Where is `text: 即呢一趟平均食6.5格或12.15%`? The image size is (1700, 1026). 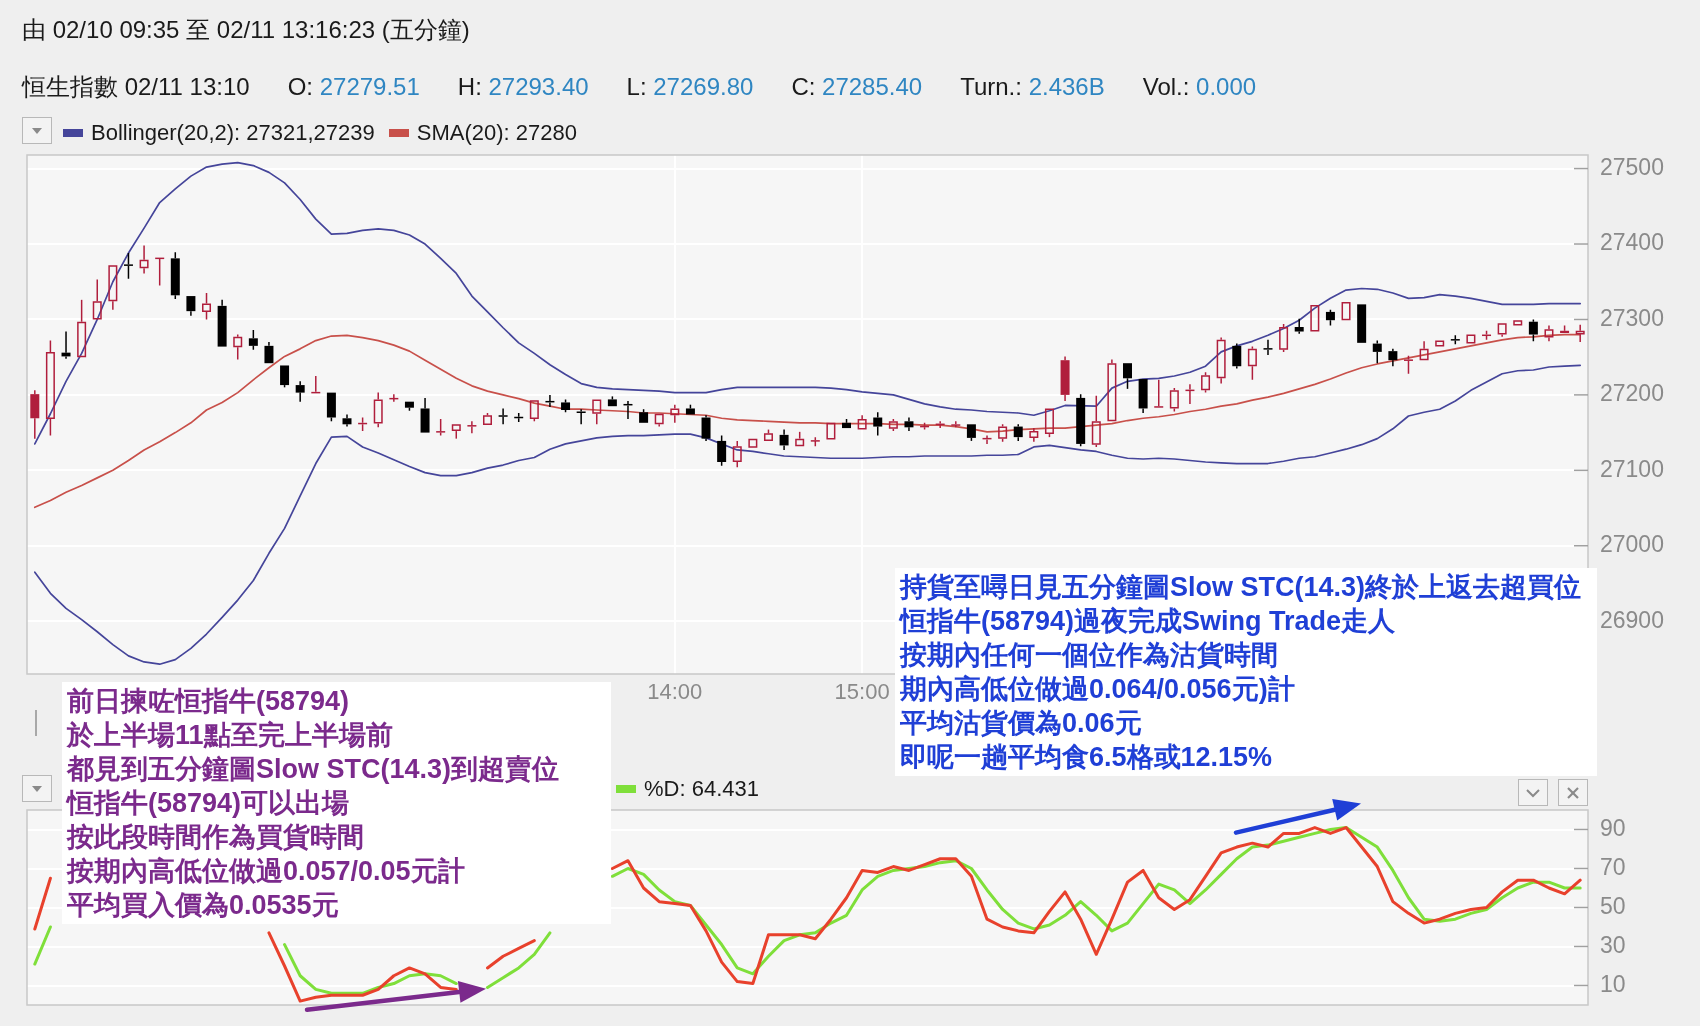 text: 即呢一趟平均食6.5格或12.15% is located at coordinates (1087, 757).